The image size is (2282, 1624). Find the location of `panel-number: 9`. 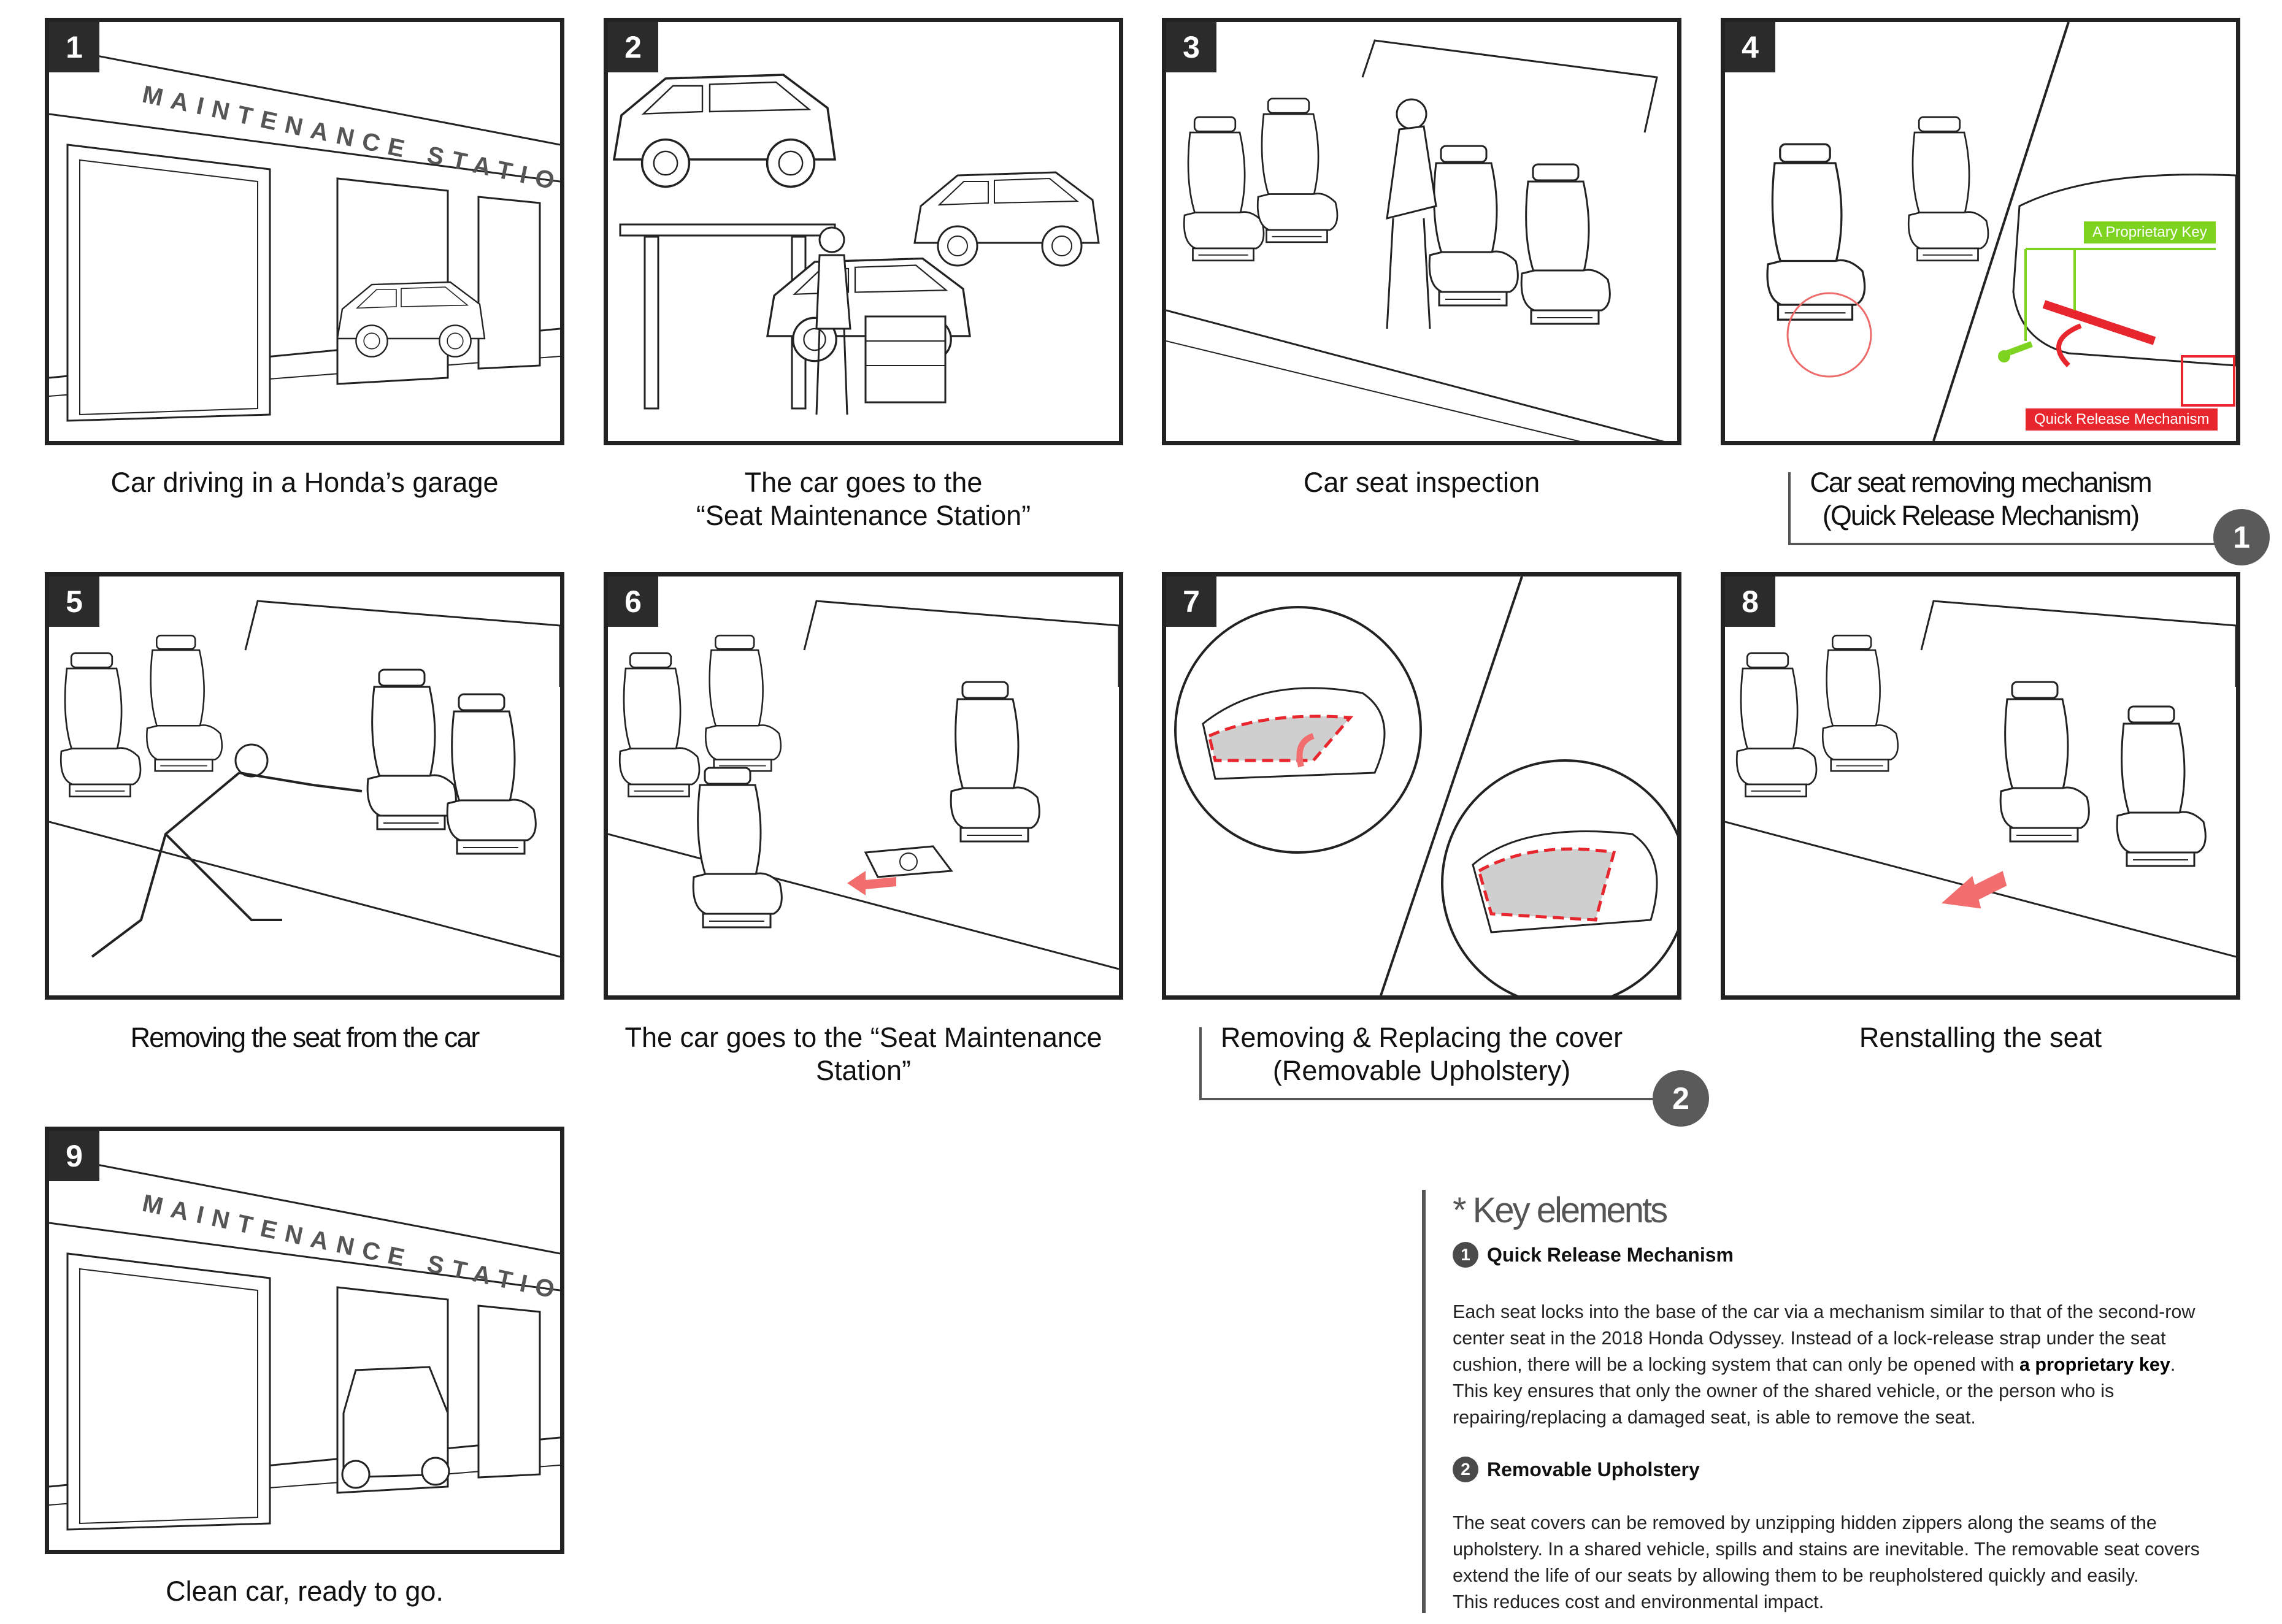

panel-number: 9 is located at coordinates (74, 1156).